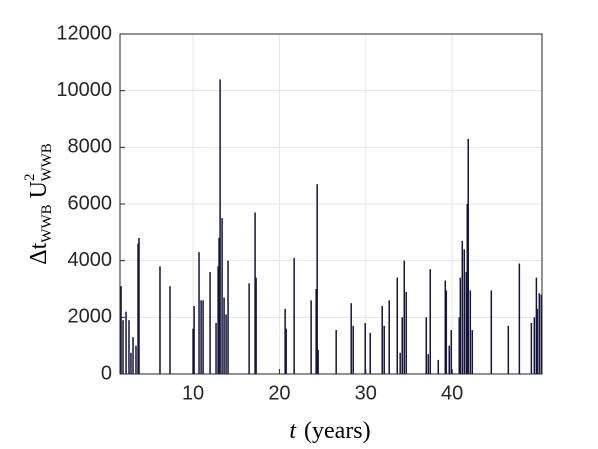 The height and width of the screenshot is (449, 598). I want to click on x-tick-label: 40, so click(452, 393).